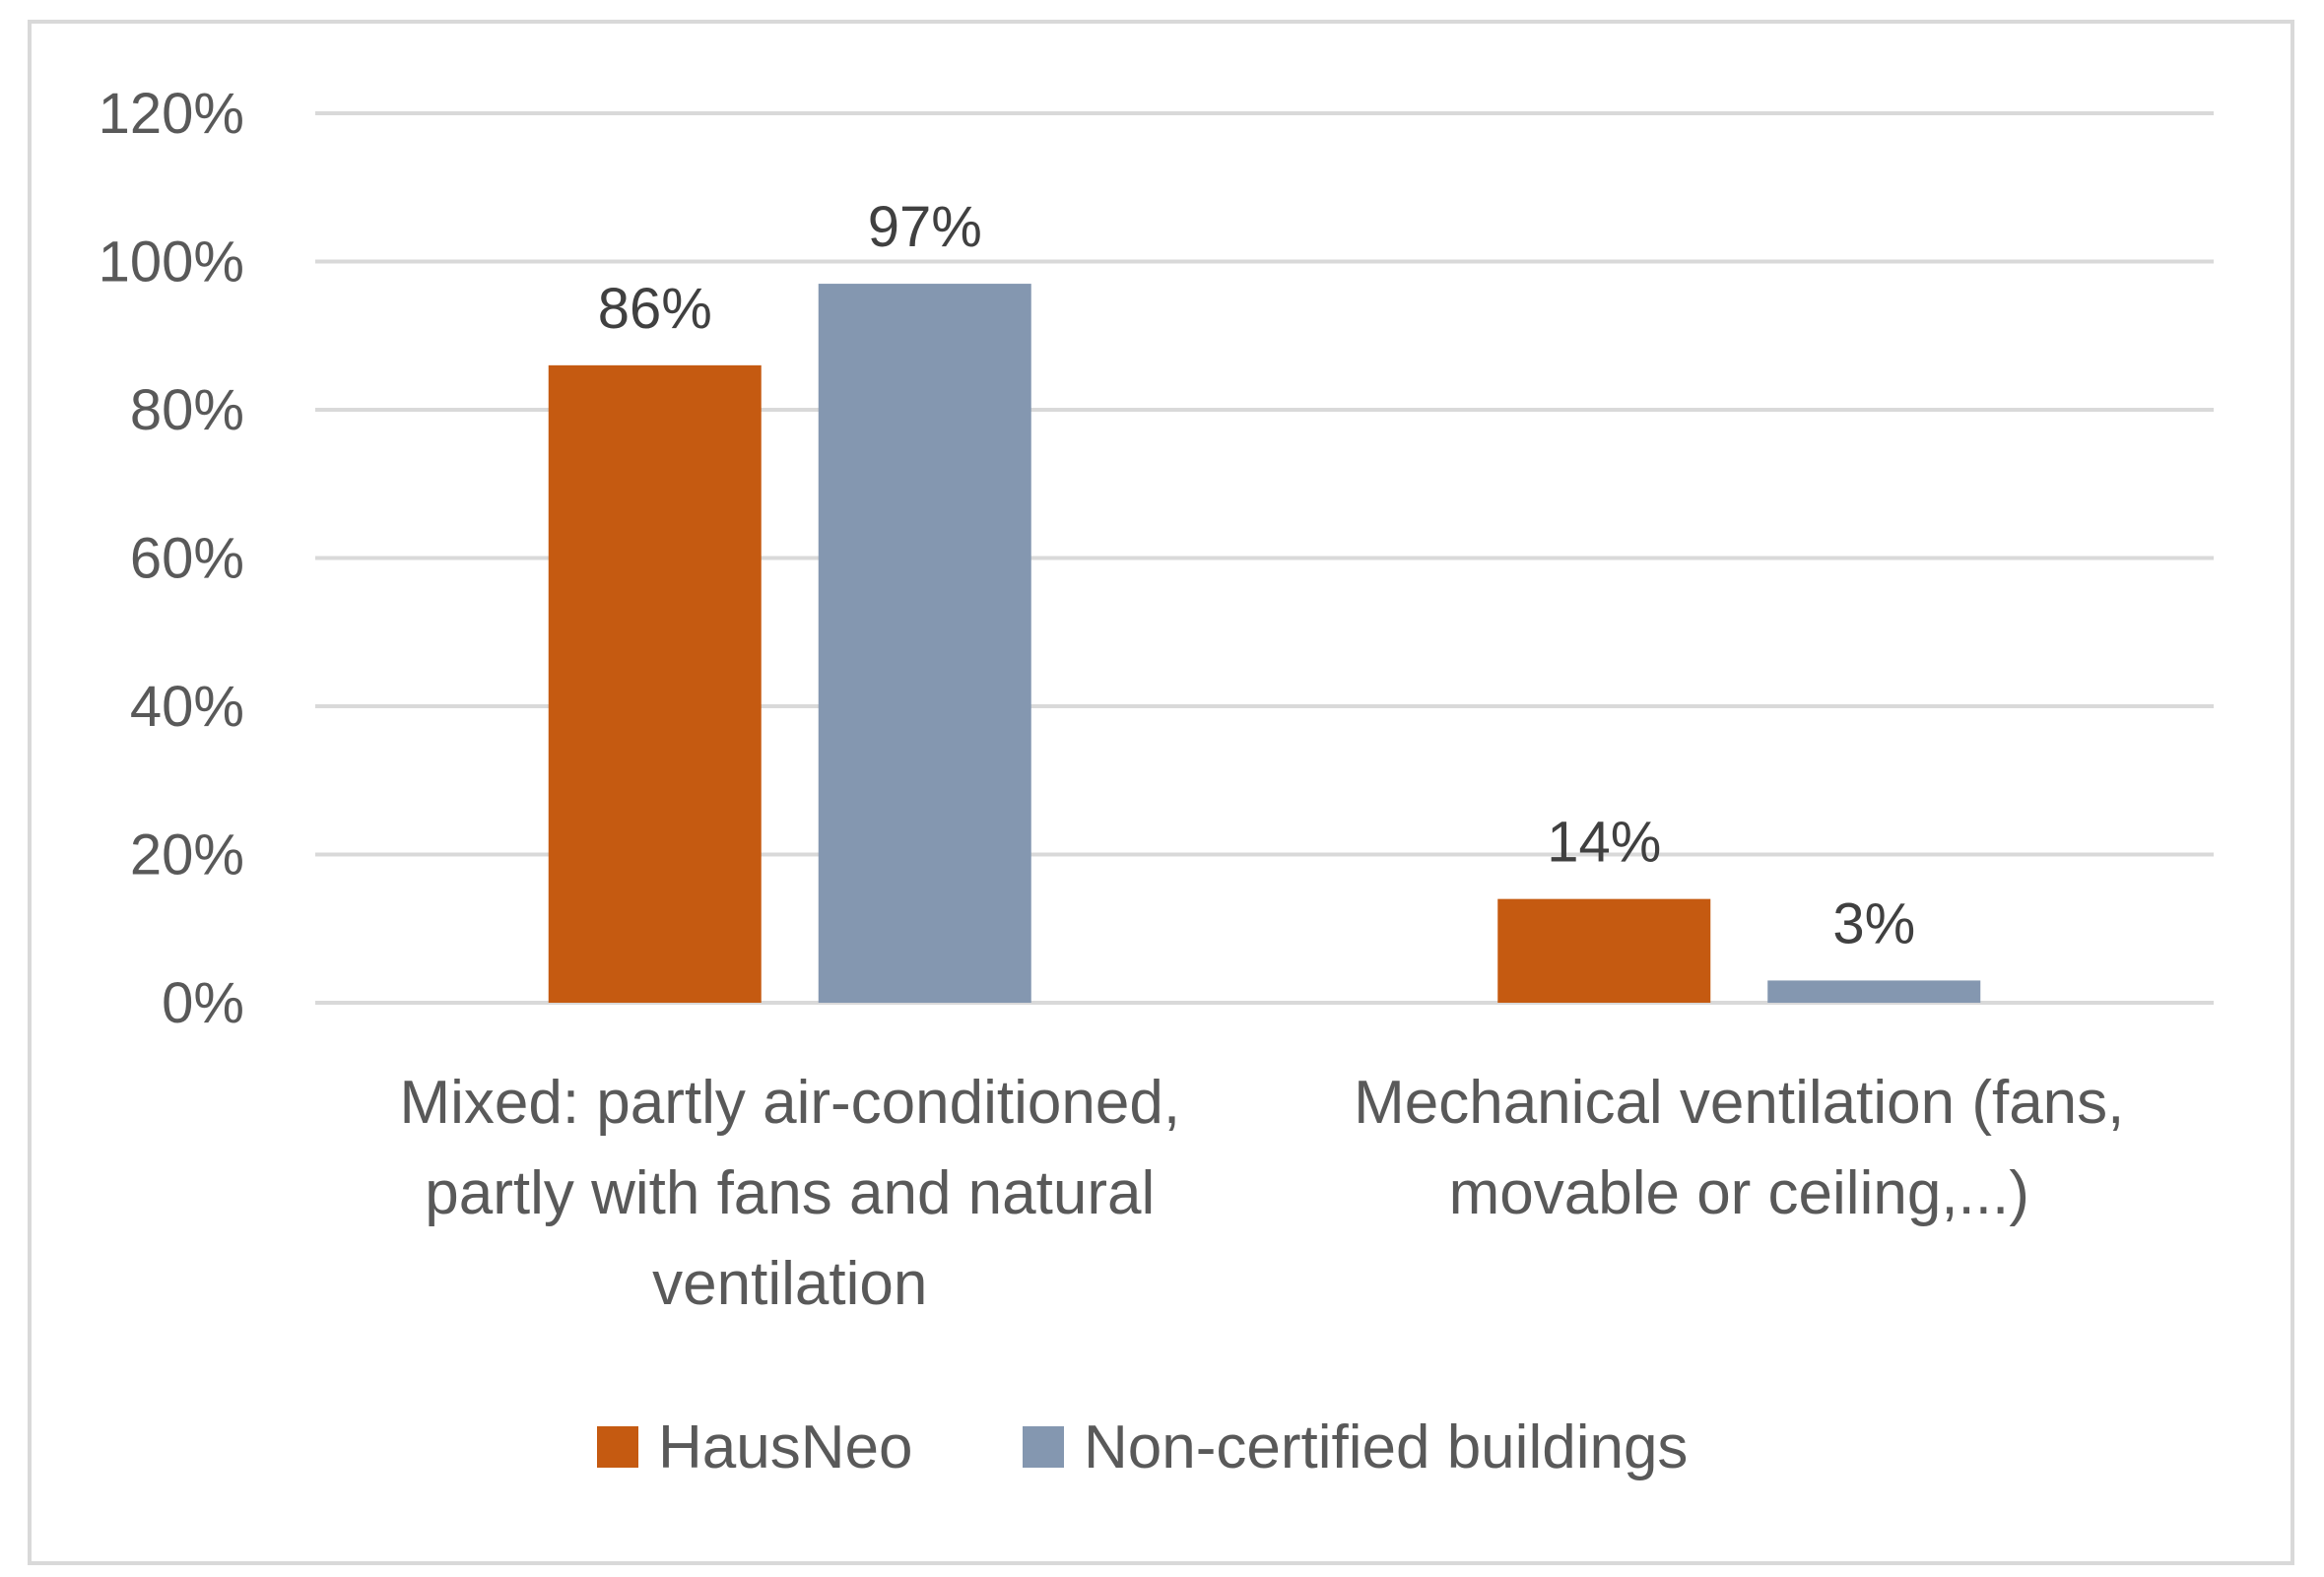  Describe the element at coordinates (187, 707) in the screenshot. I see `y-tick-label: 40%` at that location.